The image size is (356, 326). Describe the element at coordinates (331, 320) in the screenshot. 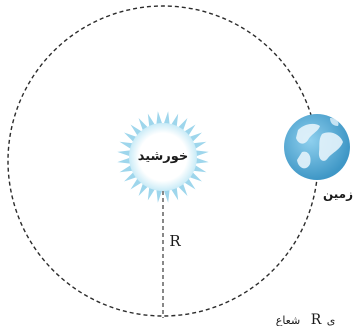

I see `caption-fragment-text2: ی` at that location.